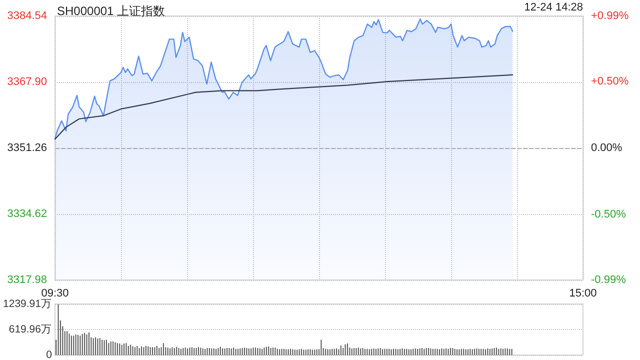 The image size is (640, 360). What do you see at coordinates (583, 294) in the screenshot?
I see `x-tick-label: 15:00` at bounding box center [583, 294].